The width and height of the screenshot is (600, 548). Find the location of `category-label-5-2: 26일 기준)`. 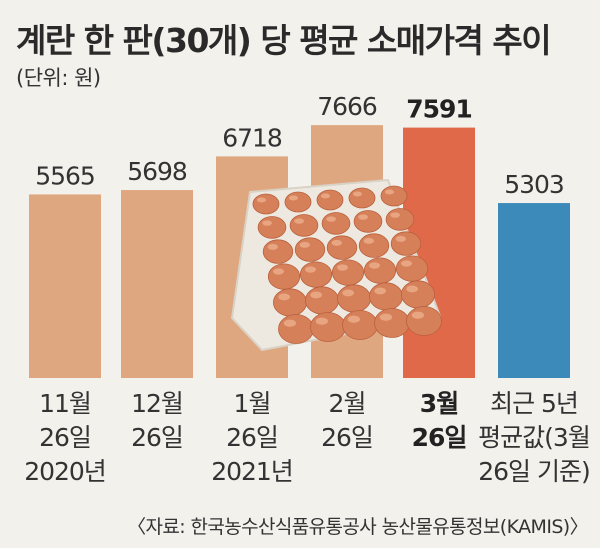

category-label-5-2: 26일 기준) is located at coordinates (534, 471).